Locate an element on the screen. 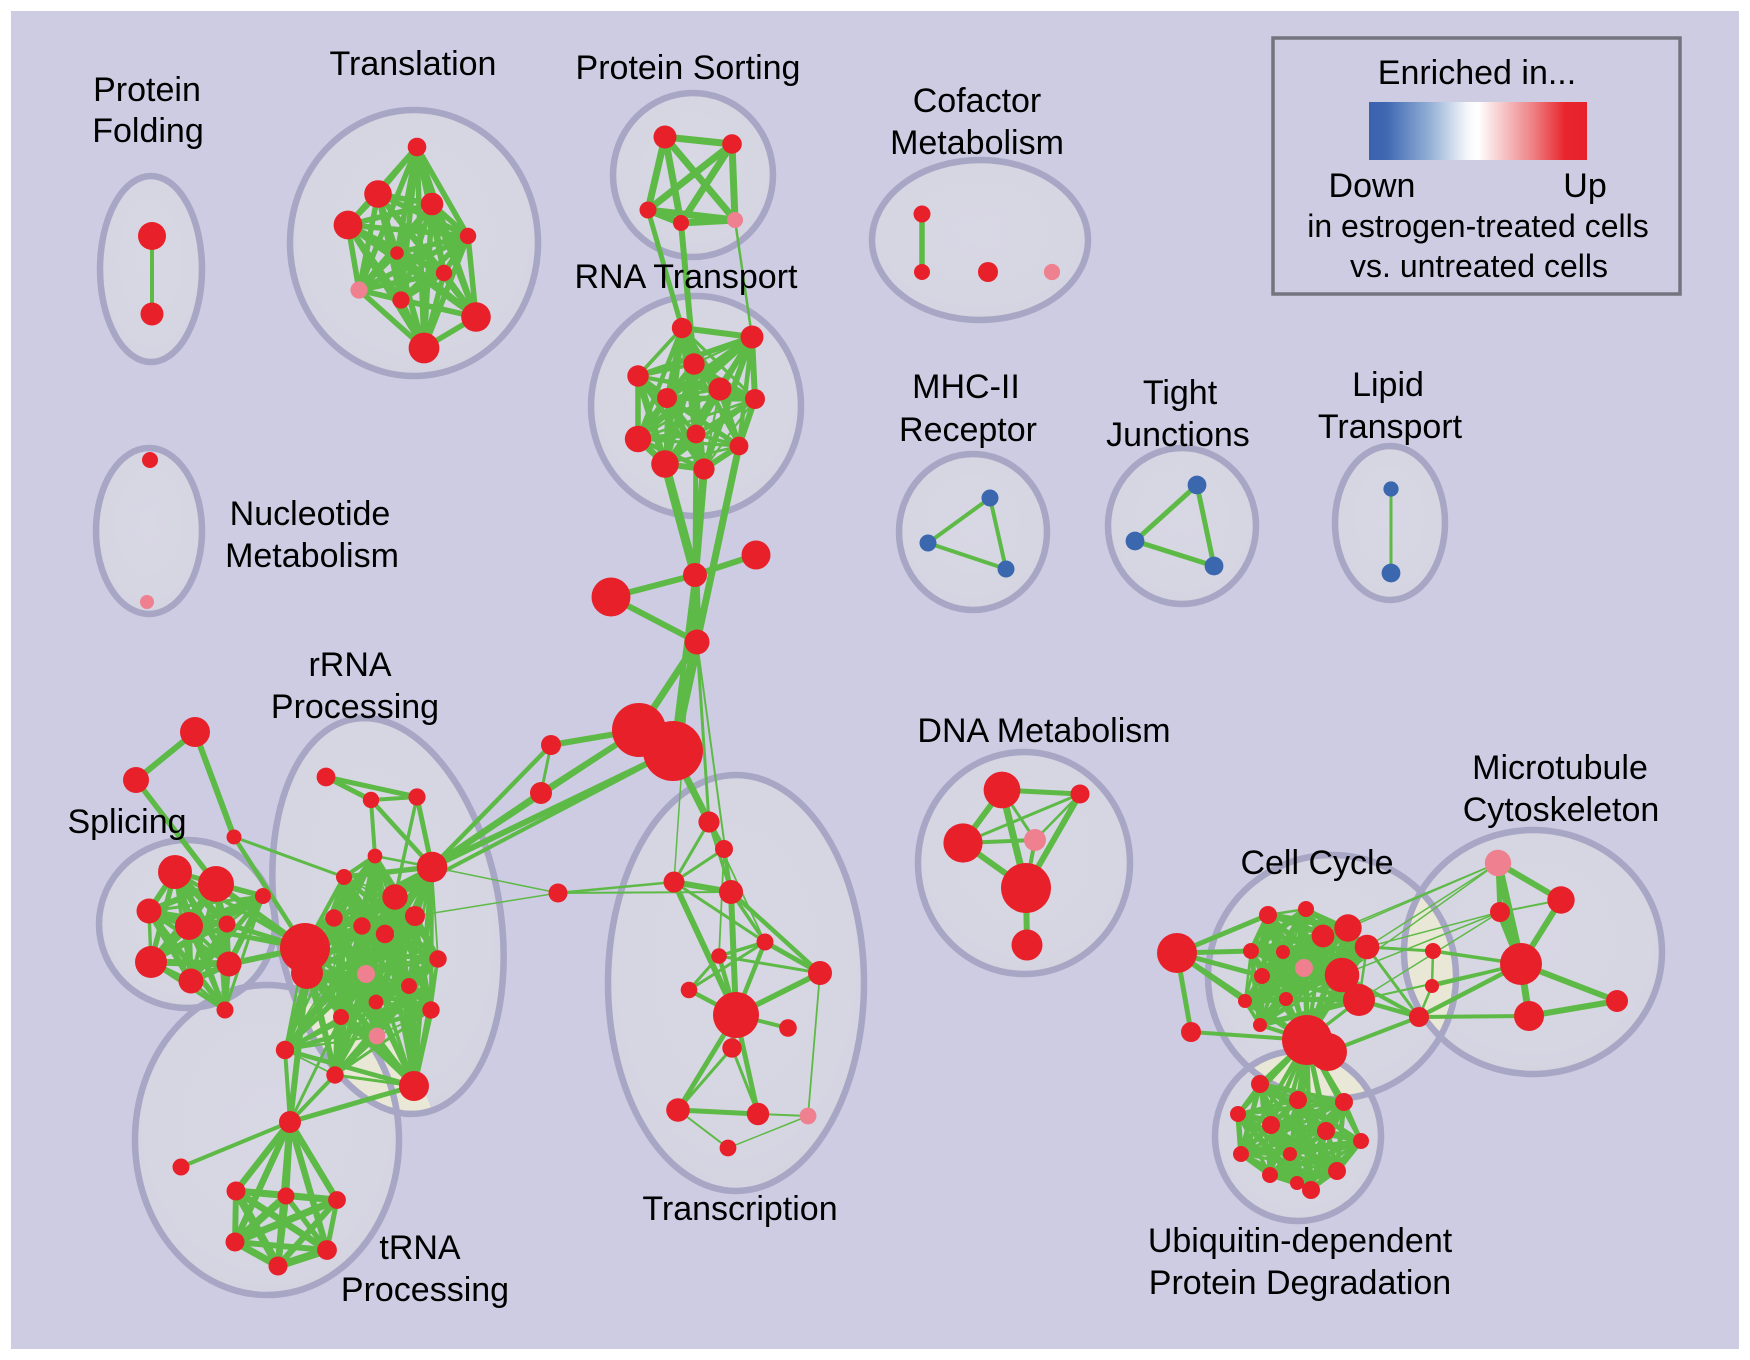 This screenshot has width=1750, height=1360. svg-text: Protein is located at coordinates (147, 90).